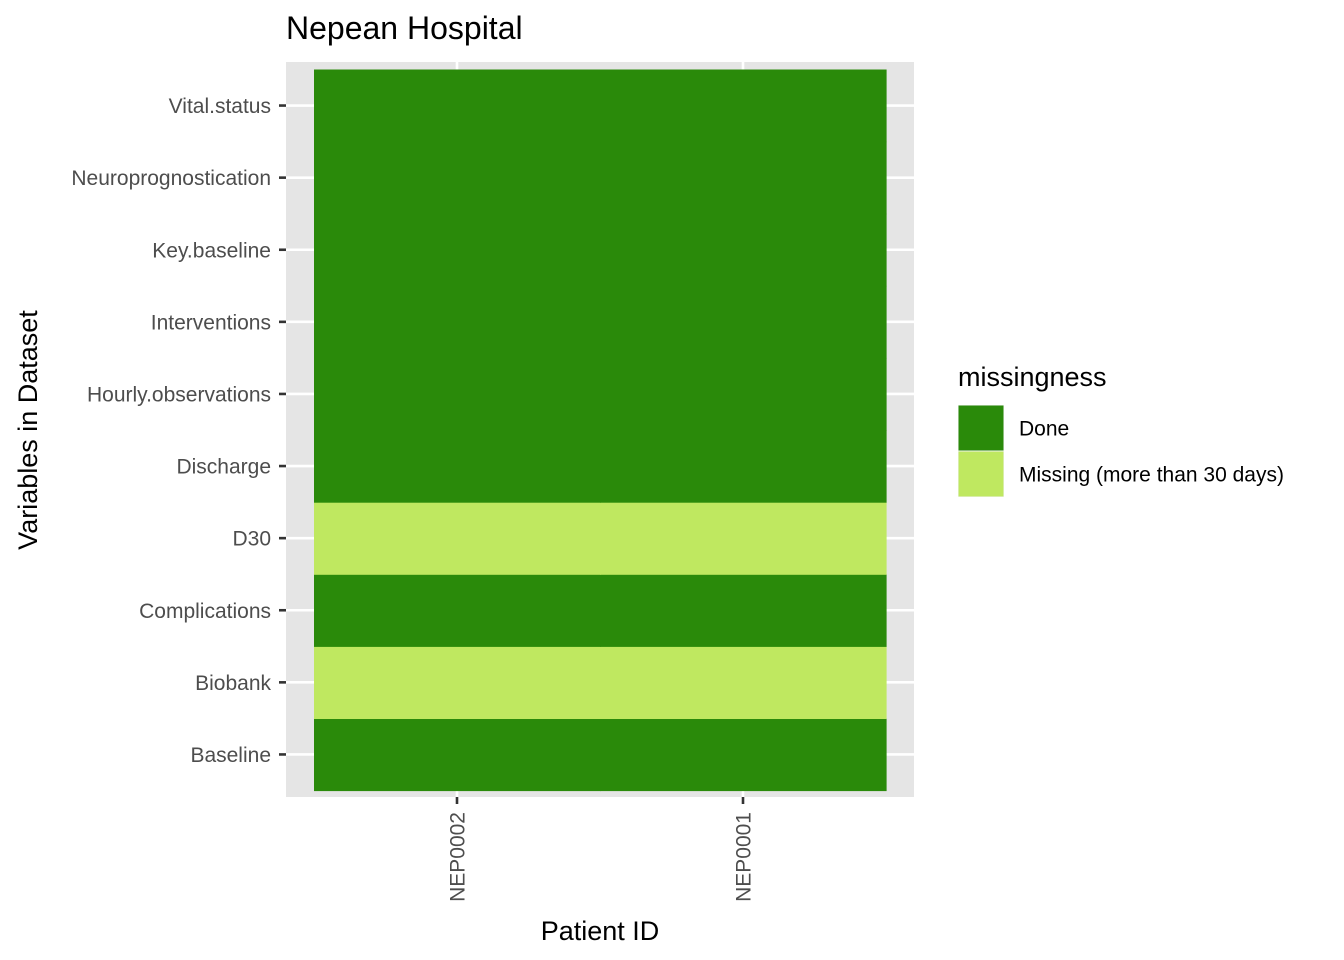 The height and width of the screenshot is (960, 1344). I want to click on legend-label-missing-more-than-30-days: Missing (more than 30 days), so click(1151, 475).